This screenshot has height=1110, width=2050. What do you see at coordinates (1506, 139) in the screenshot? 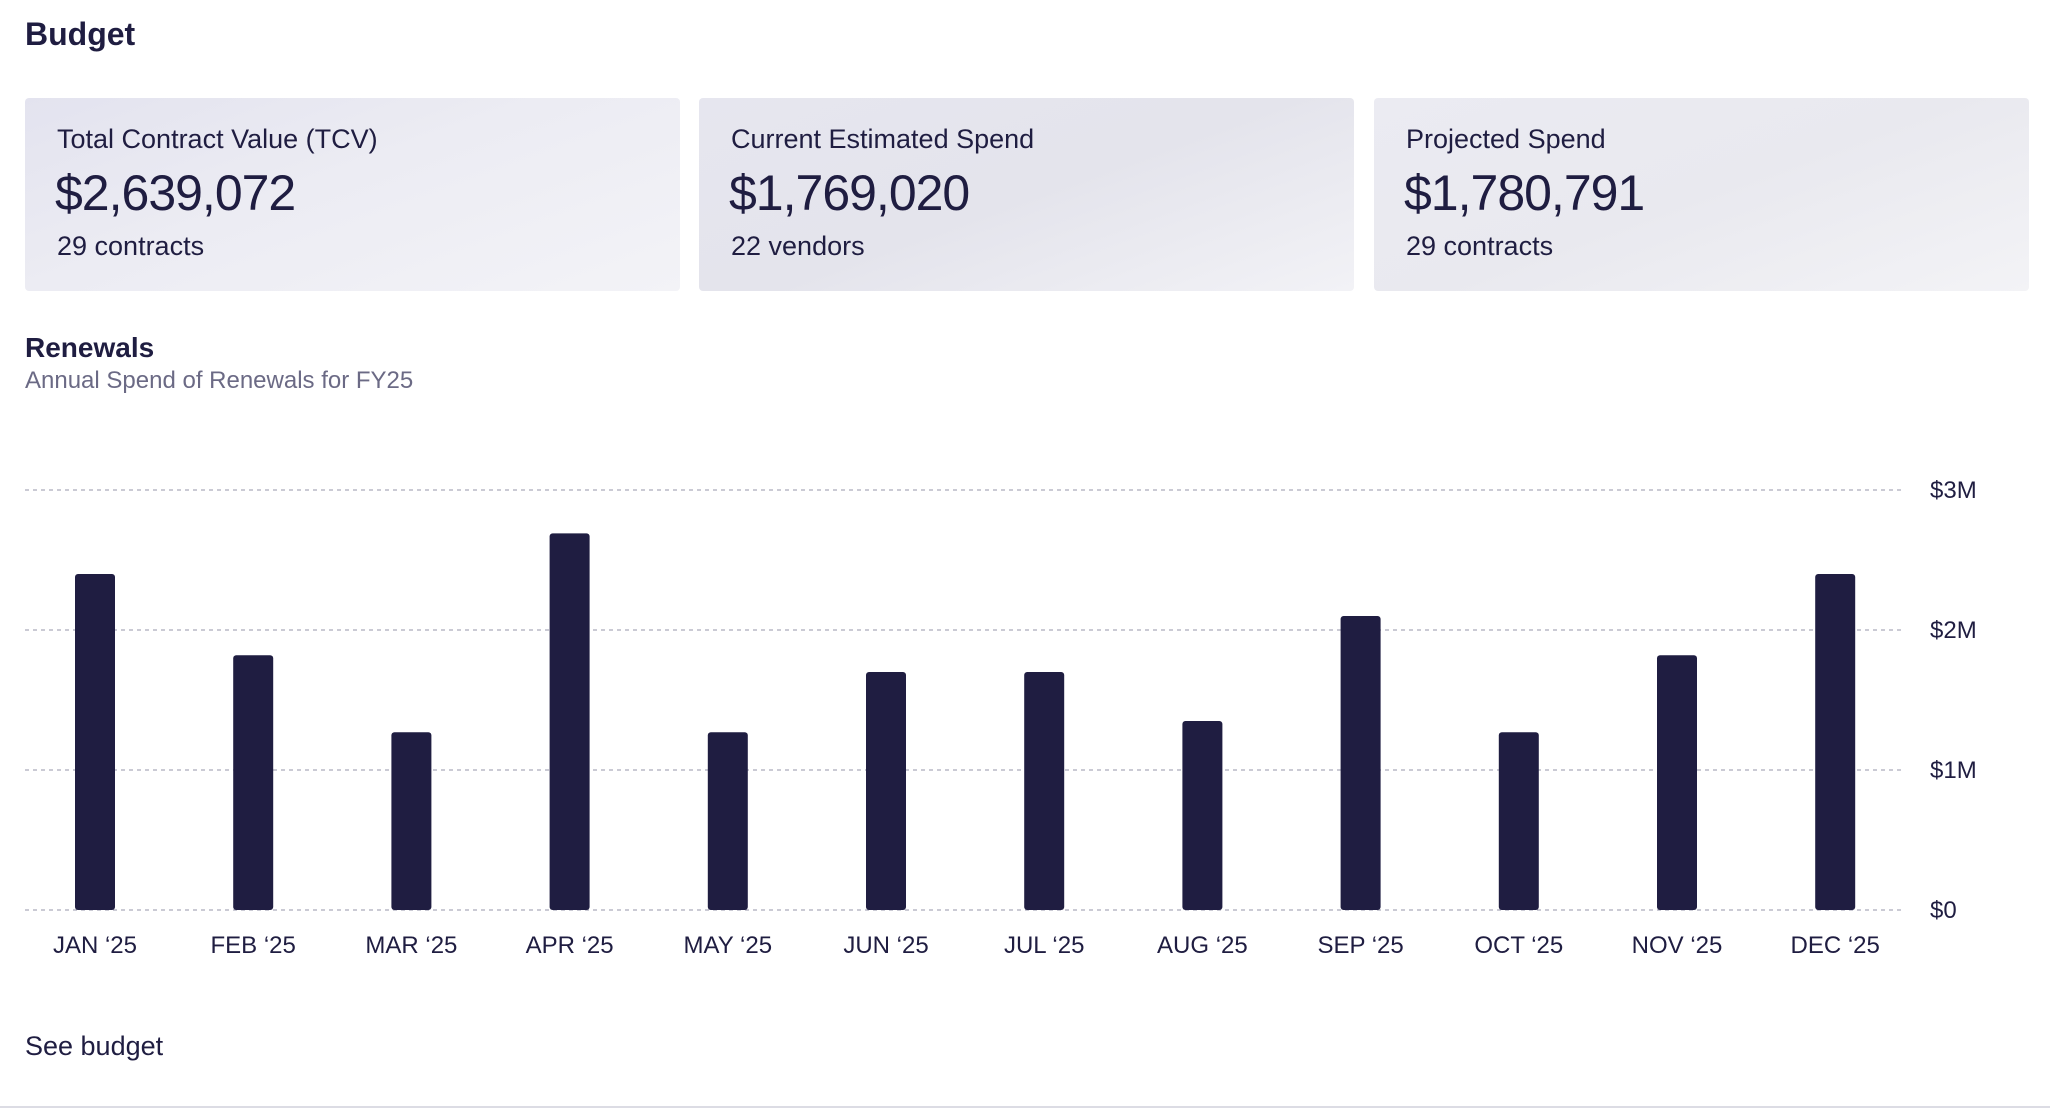
I see `card-label: Projected Spend` at bounding box center [1506, 139].